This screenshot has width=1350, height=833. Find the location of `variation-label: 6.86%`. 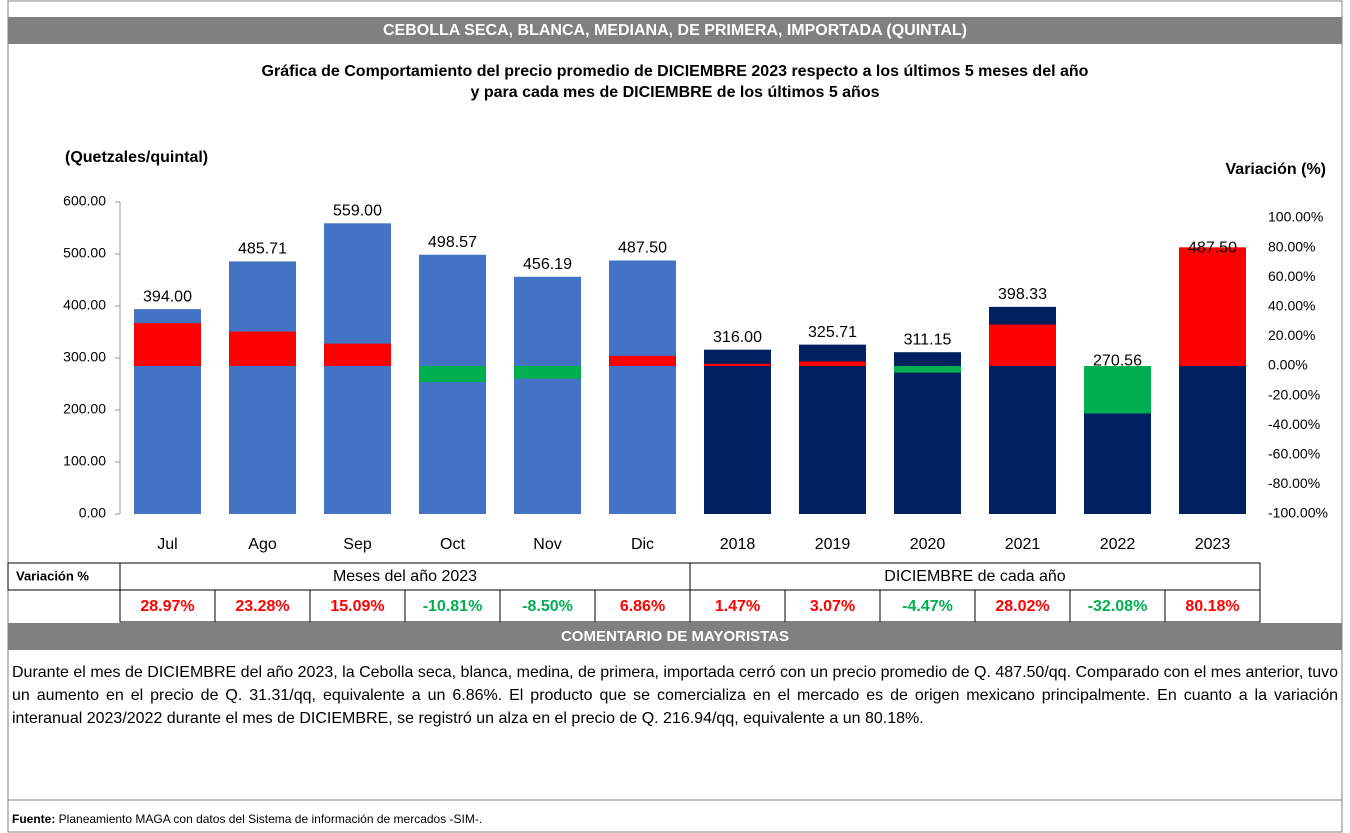

variation-label: 6.86% is located at coordinates (642, 606).